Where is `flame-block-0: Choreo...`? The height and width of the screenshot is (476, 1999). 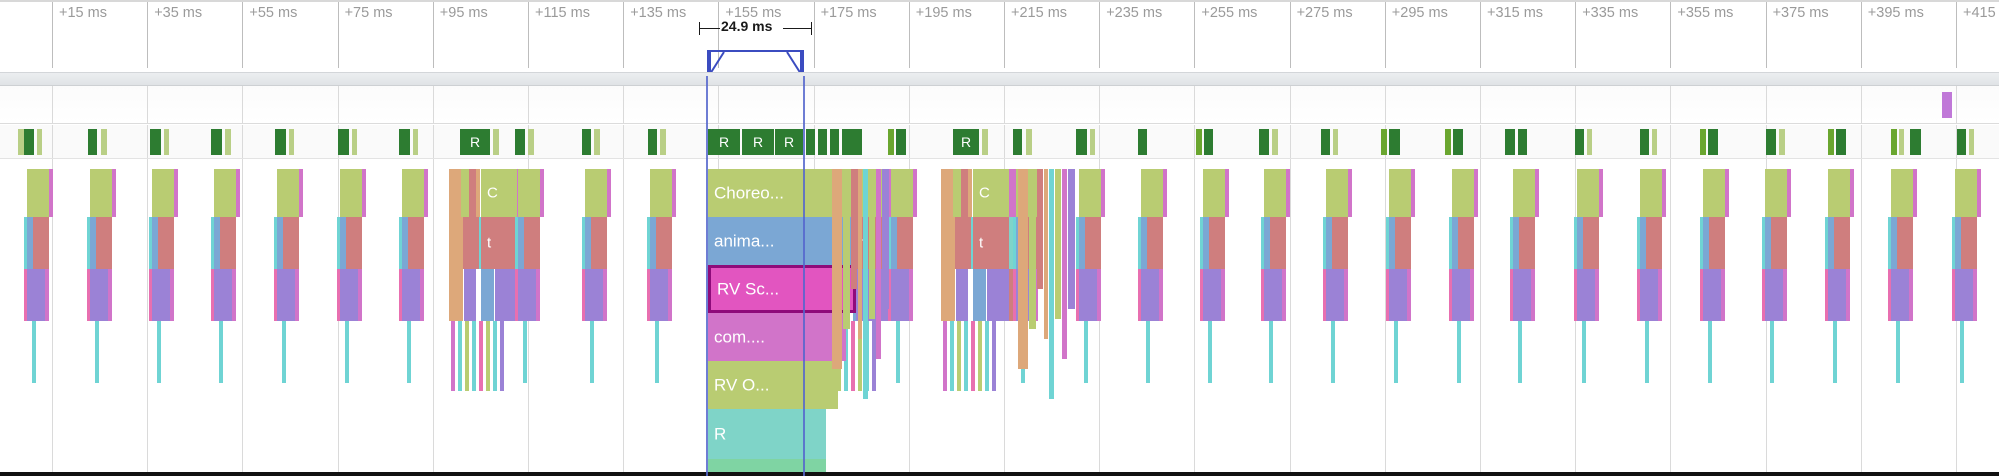
flame-block-0: Choreo... is located at coordinates (782, 193).